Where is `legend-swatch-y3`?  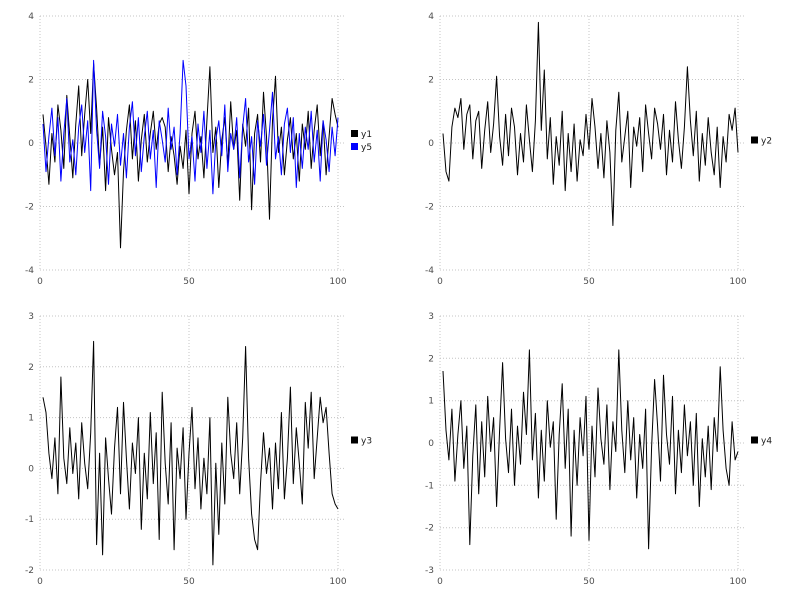
legend-swatch-y3 is located at coordinates (354, 440).